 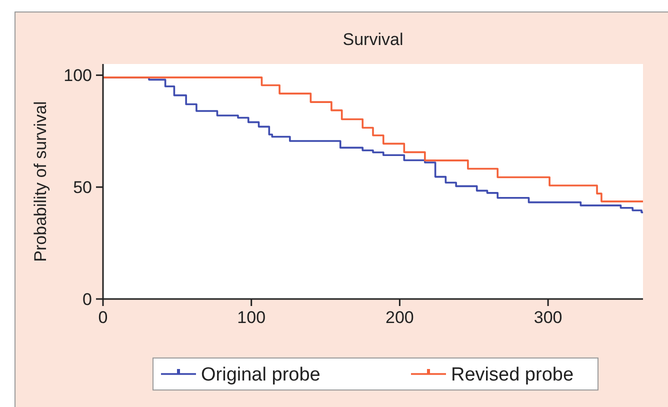 I want to click on y-tick-label: 0, so click(x=87, y=299).